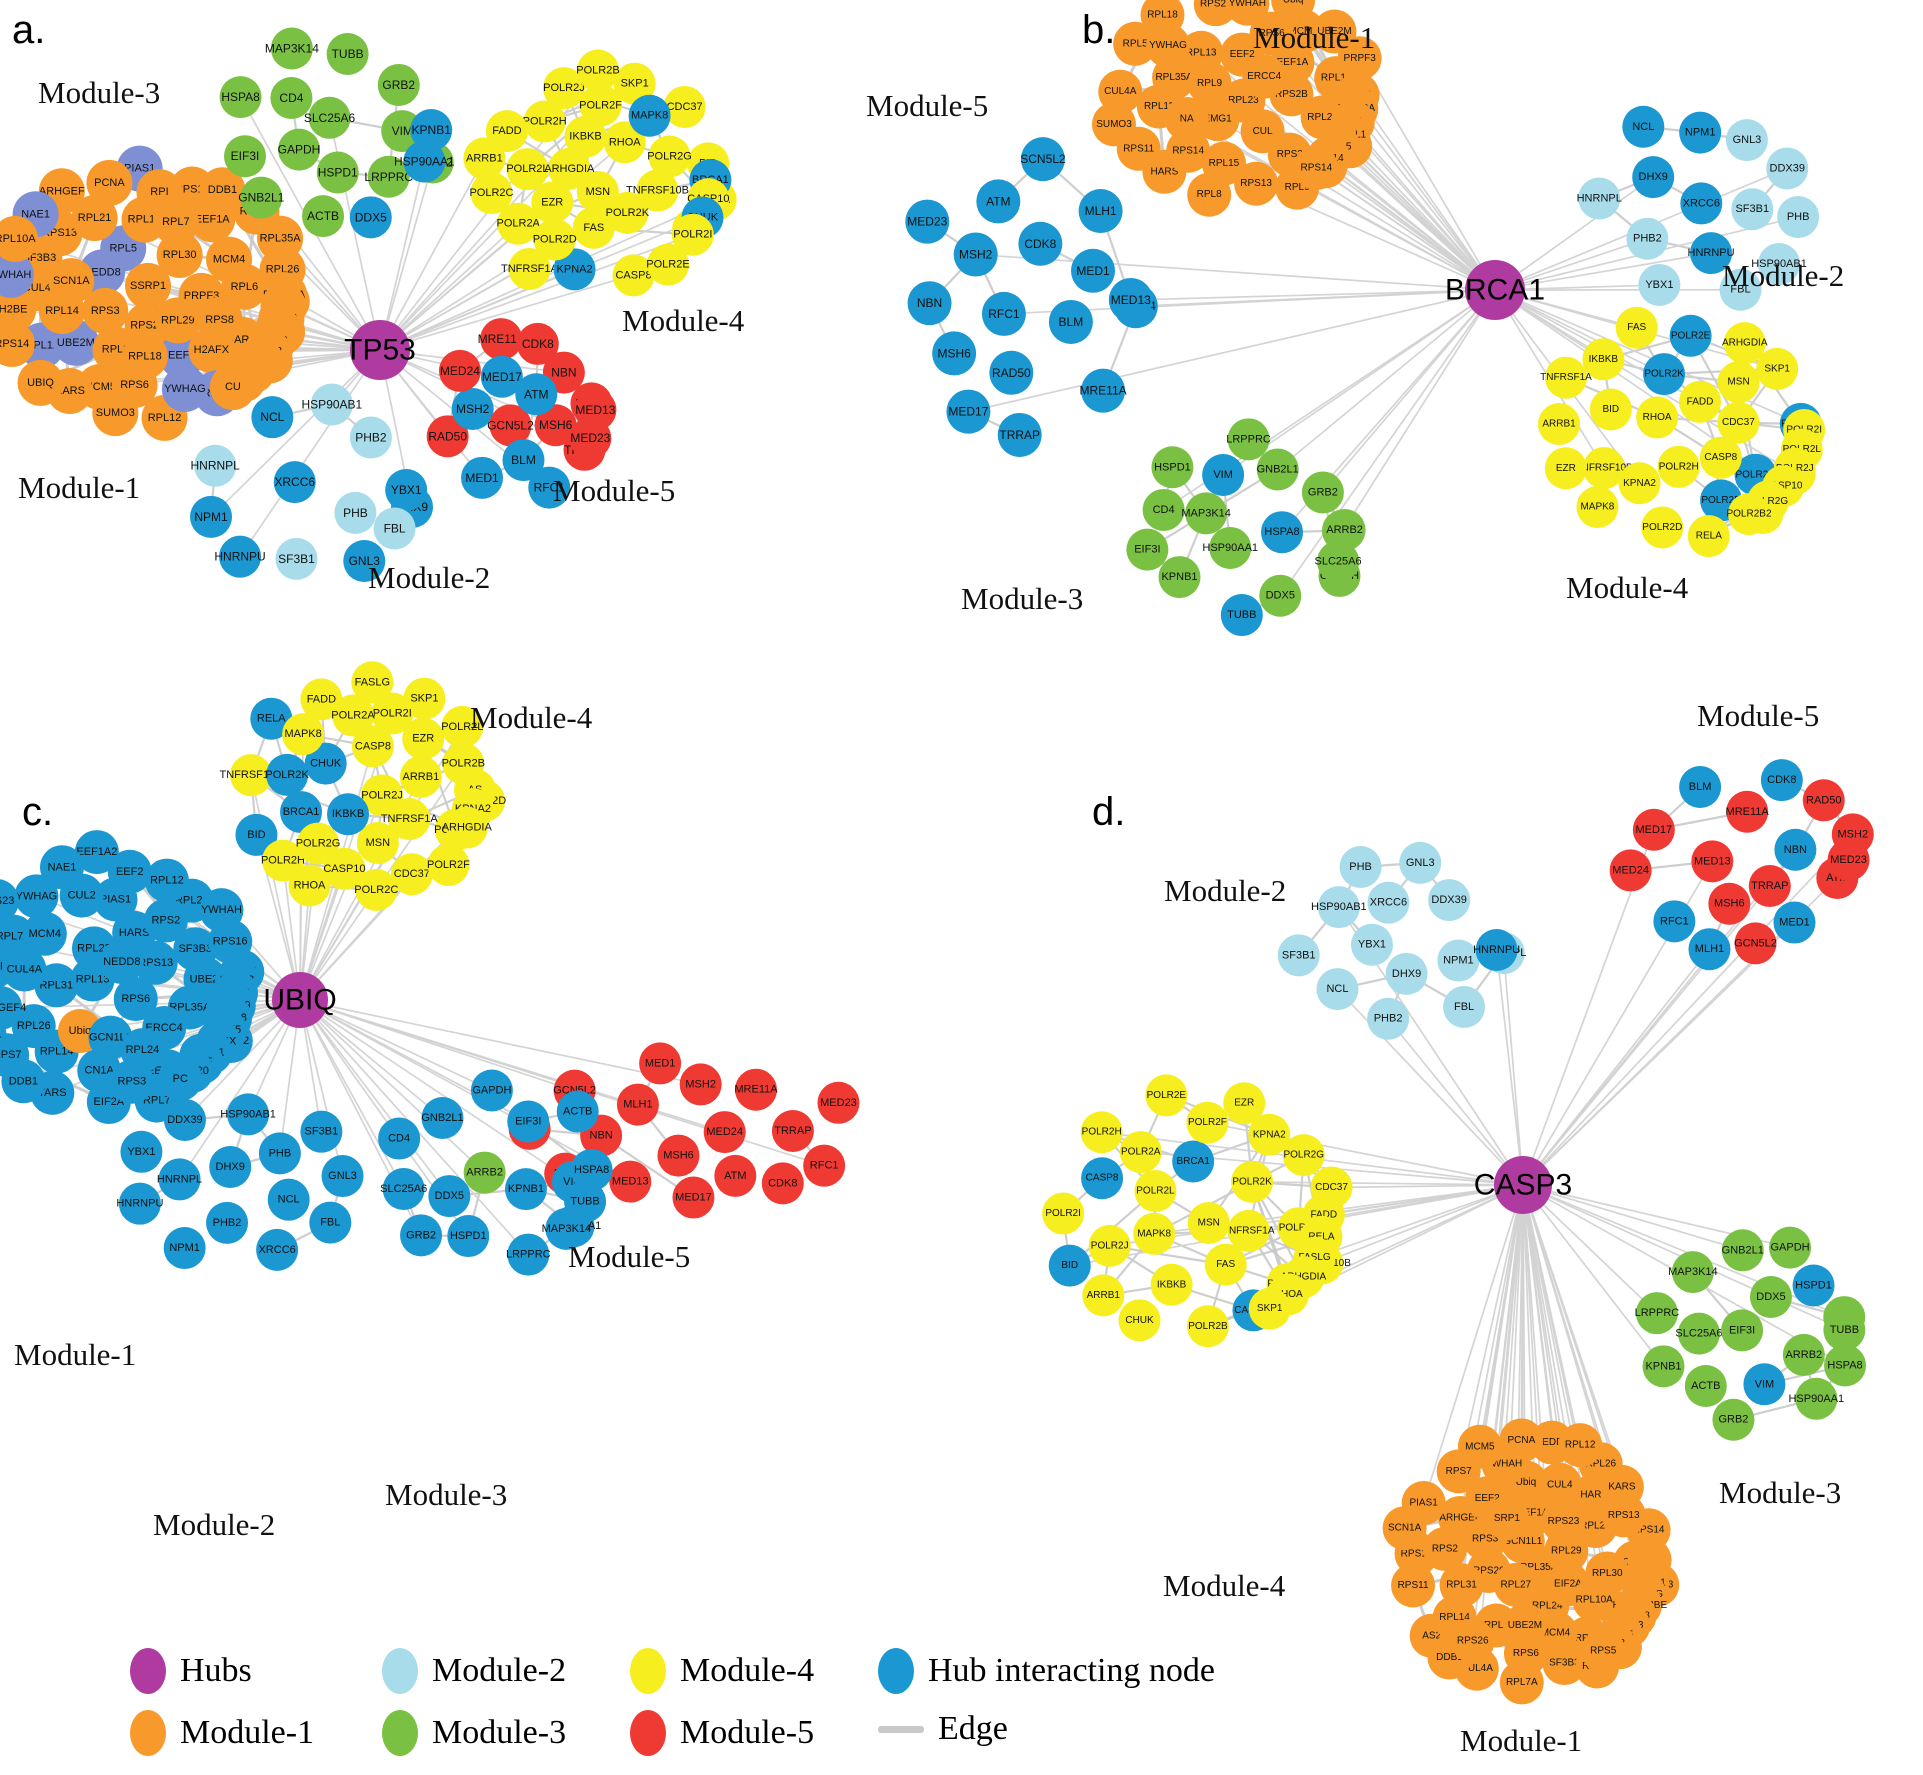  I want to click on svg-text: RPS3, so click(105, 311).